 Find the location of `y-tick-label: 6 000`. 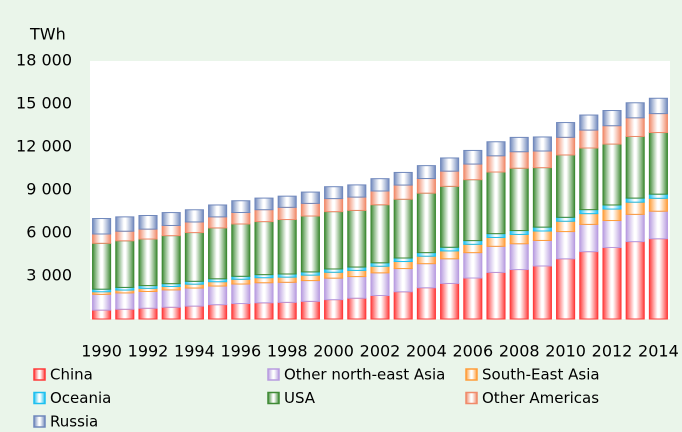

y-tick-label: 6 000 is located at coordinates (49, 232).